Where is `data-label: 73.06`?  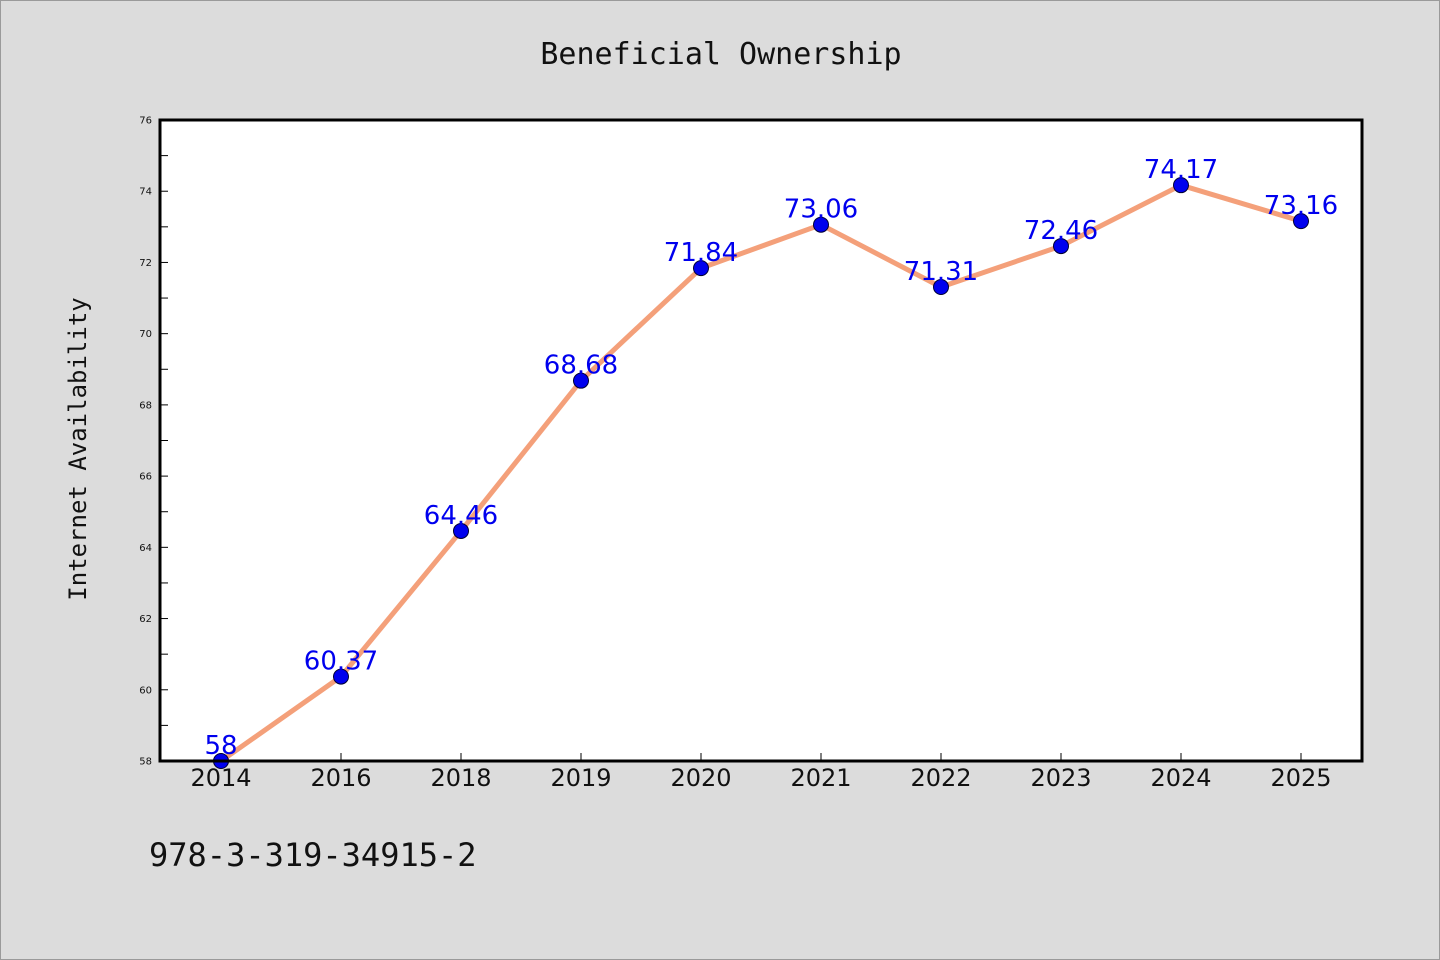
data-label: 73.06 is located at coordinates (821, 210).